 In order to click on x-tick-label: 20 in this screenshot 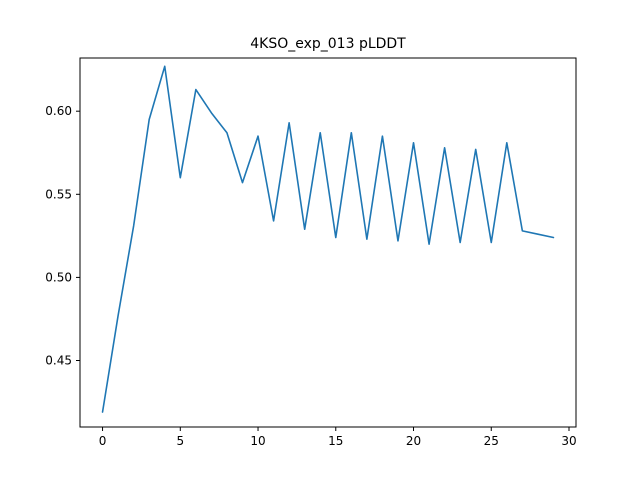, I will do `click(413, 441)`.